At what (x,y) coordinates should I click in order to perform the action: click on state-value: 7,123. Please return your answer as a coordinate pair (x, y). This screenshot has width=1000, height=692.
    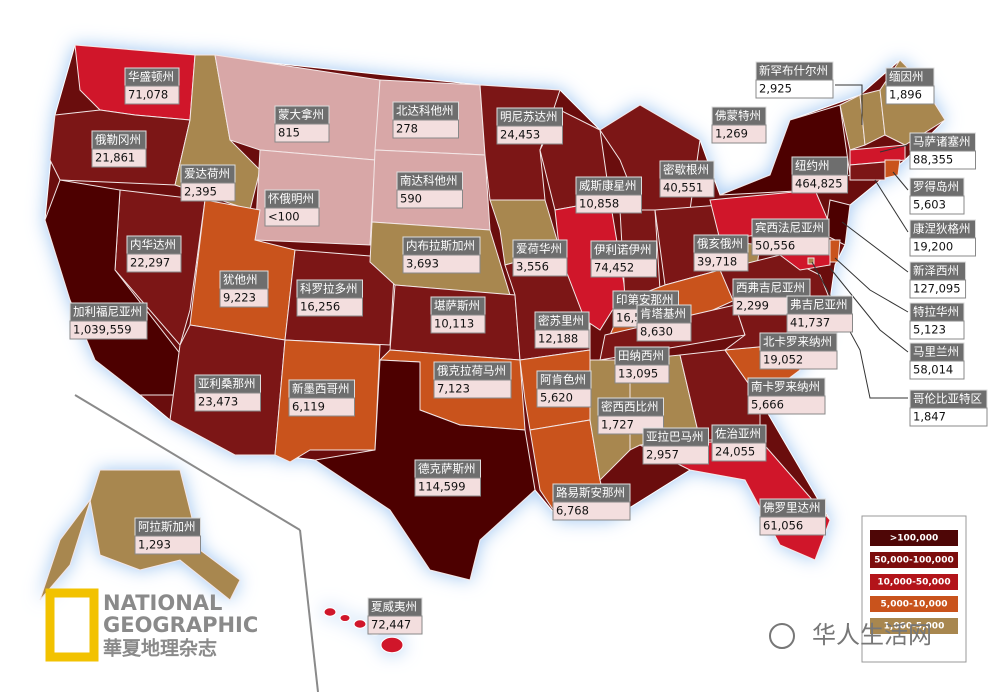
    Looking at the image, I should click on (453, 389).